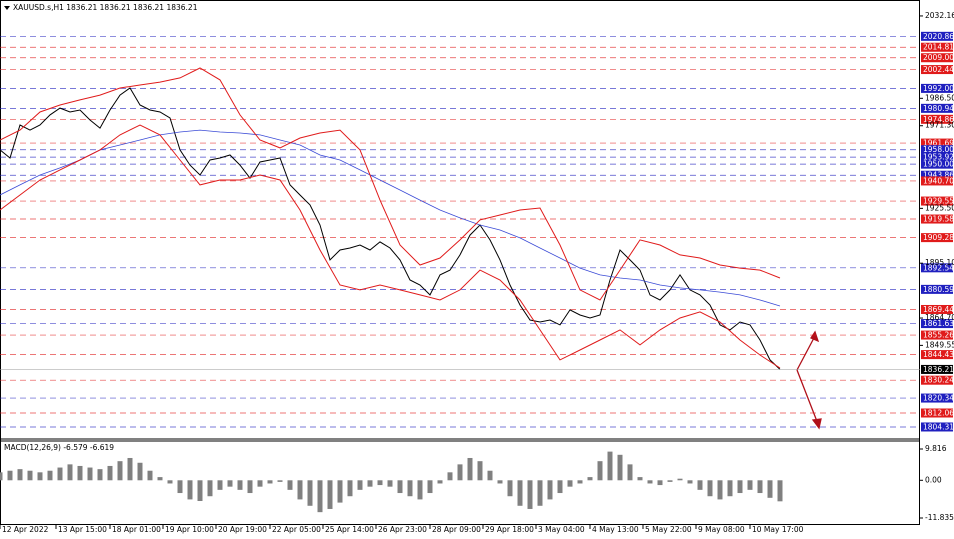  I want to click on level-label: 1974.86, so click(938, 119).